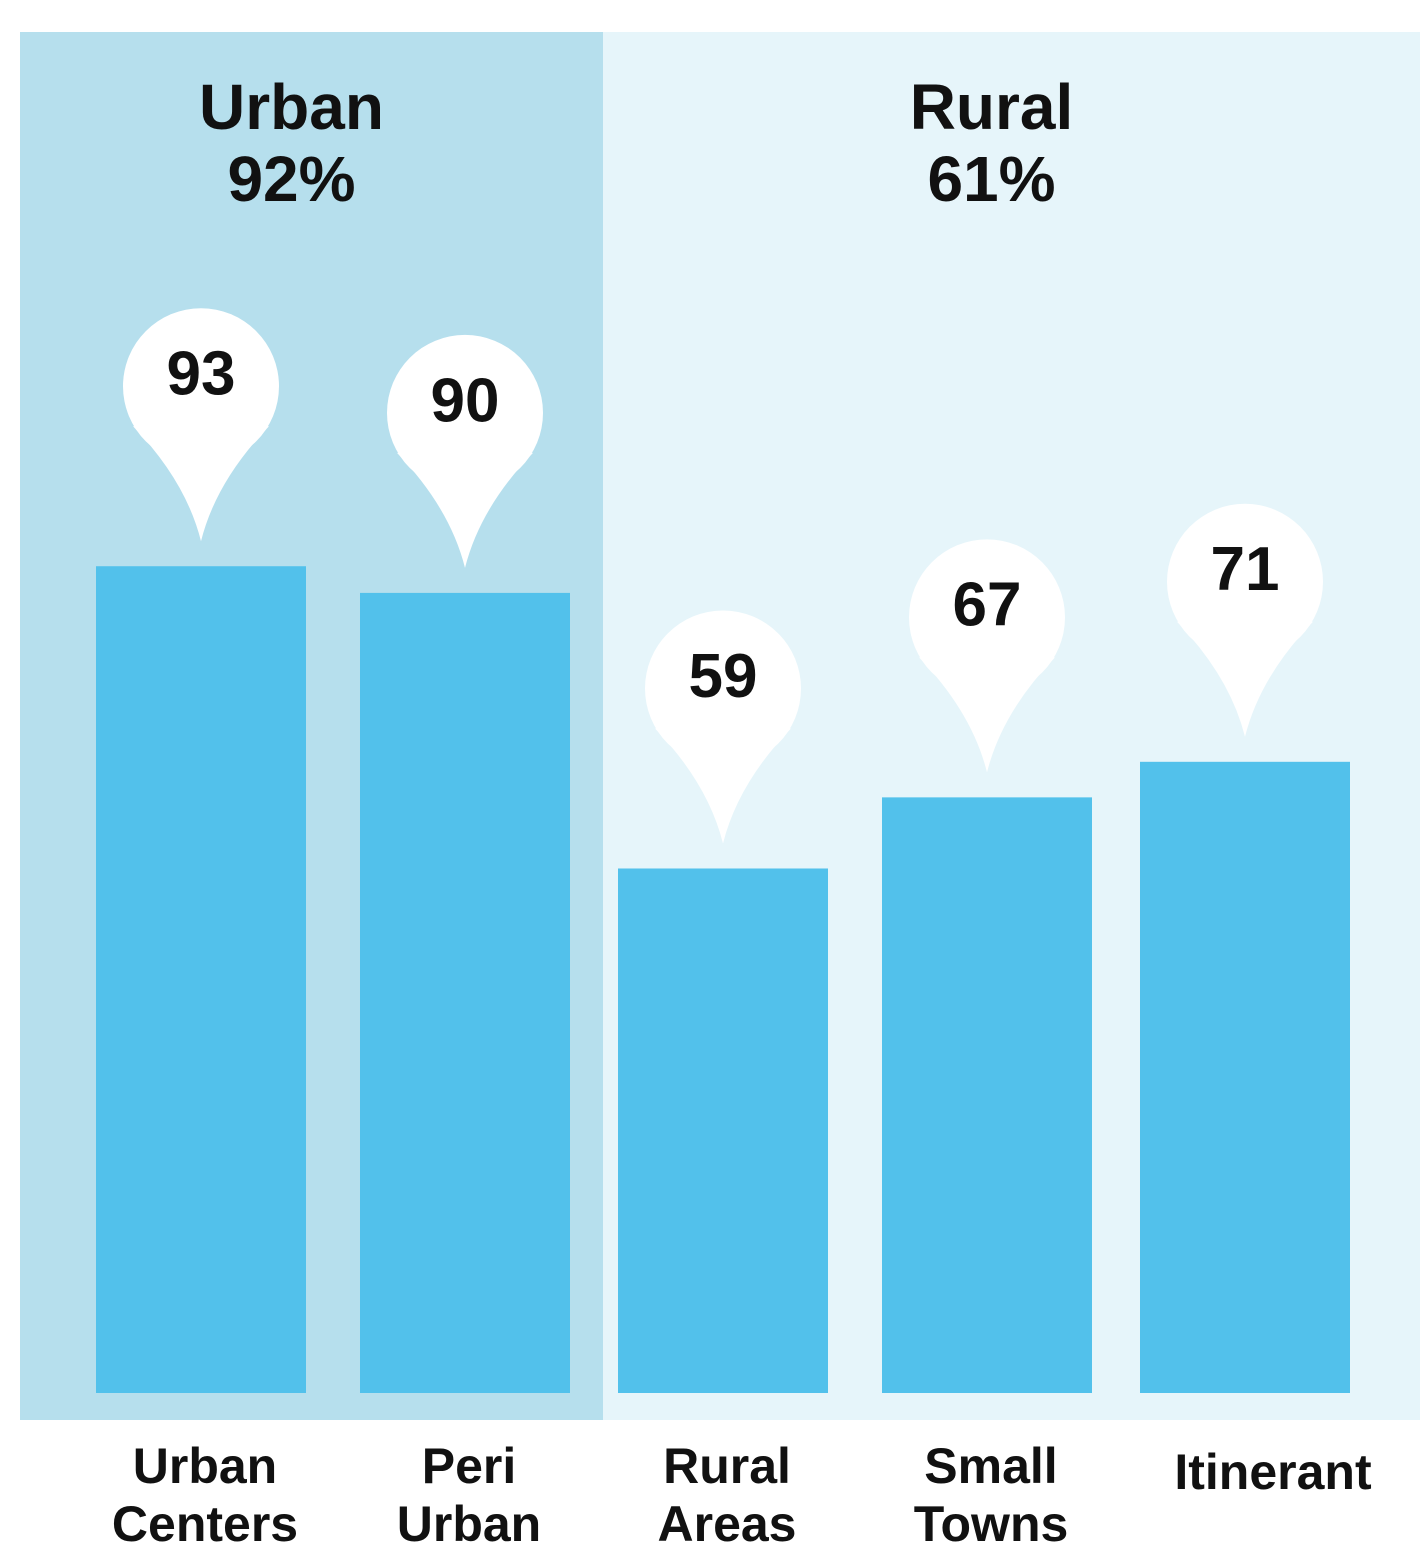  What do you see at coordinates (727, 1466) in the screenshot?
I see `x-tick-label: Rural` at bounding box center [727, 1466].